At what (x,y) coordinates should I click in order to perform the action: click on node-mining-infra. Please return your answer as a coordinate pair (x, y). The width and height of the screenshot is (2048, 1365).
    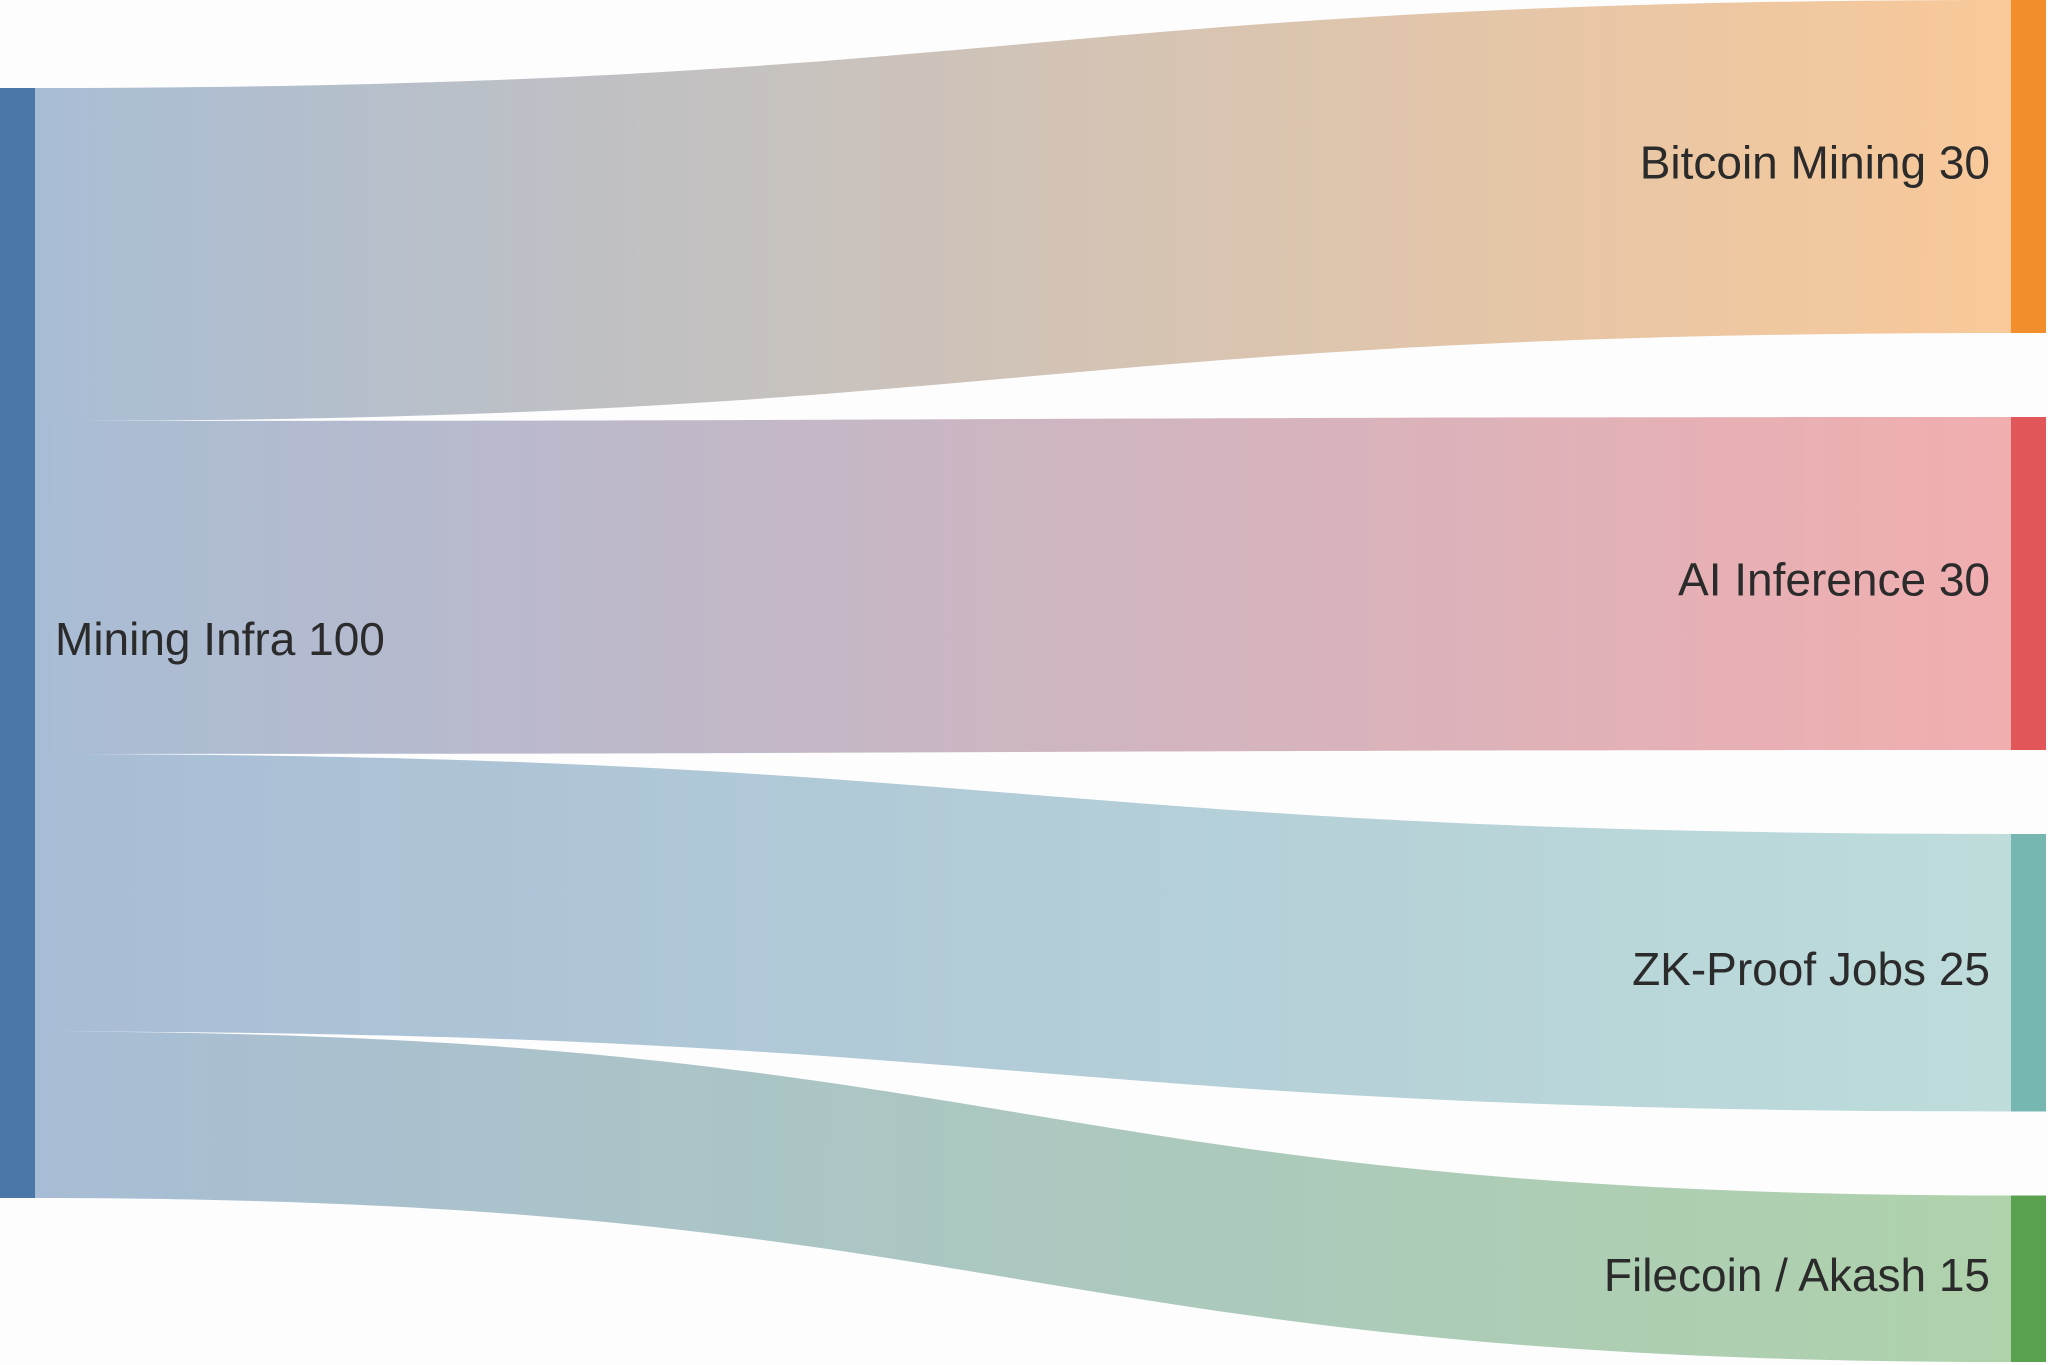
    Looking at the image, I should click on (17, 643).